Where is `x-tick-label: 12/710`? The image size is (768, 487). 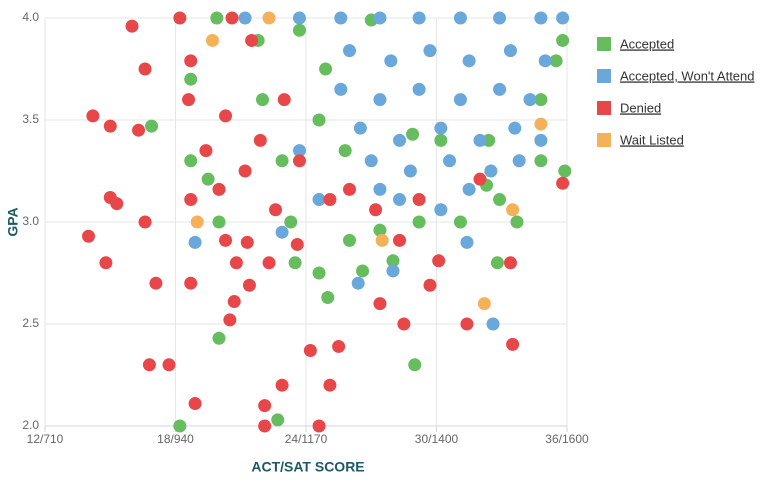
x-tick-label: 12/710 is located at coordinates (45, 439).